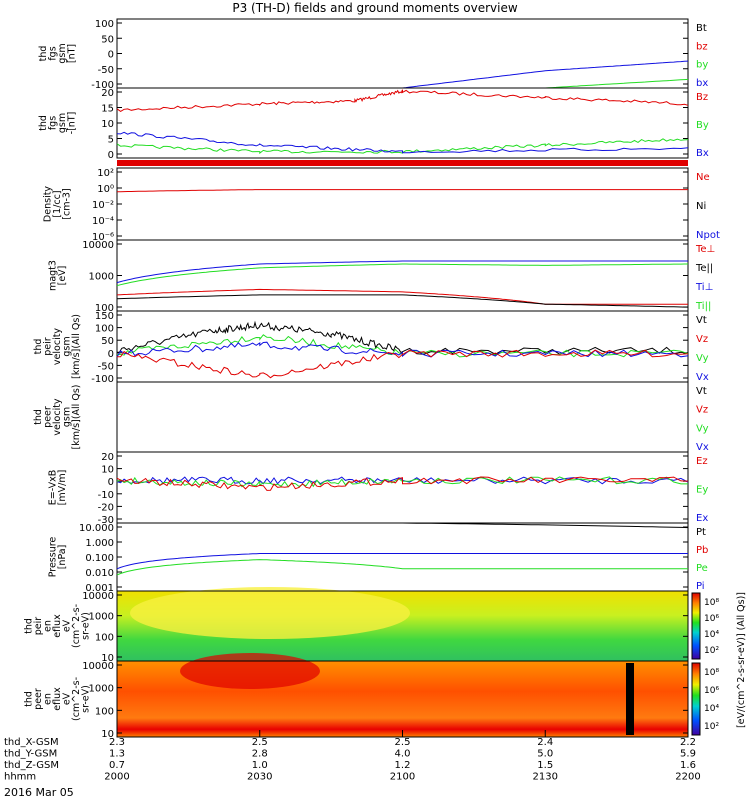 The height and width of the screenshot is (800, 750). Describe the element at coordinates (711, 603) in the screenshot. I see `colorbar-tick-label: 10⁸` at that location.